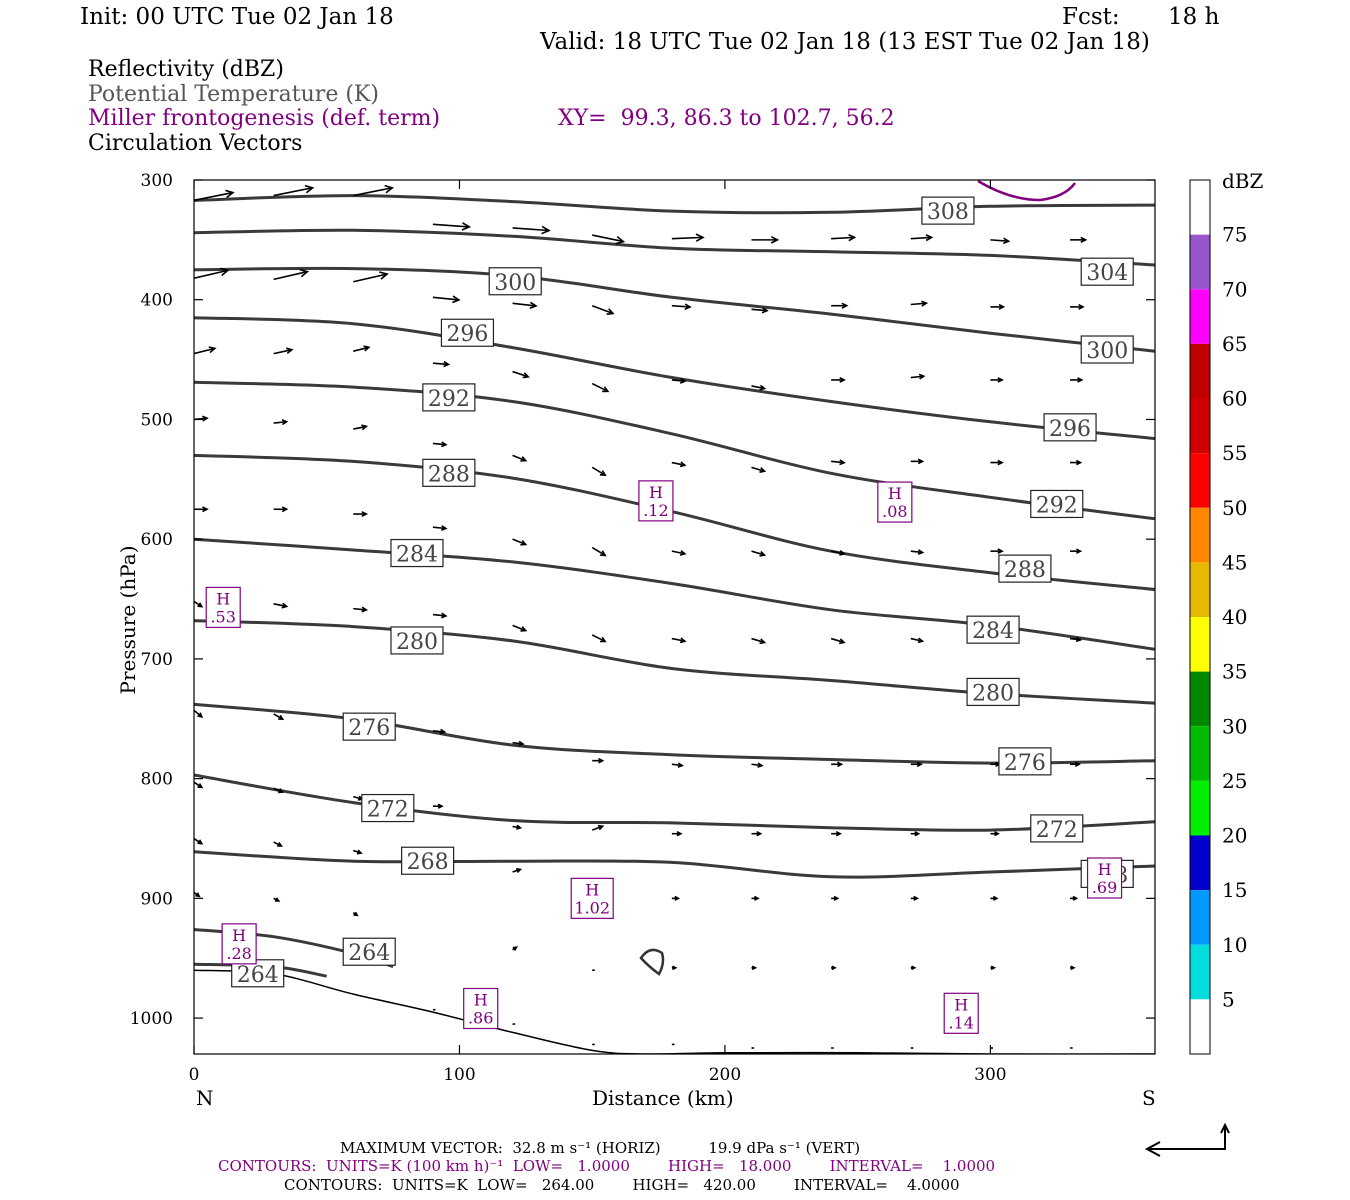 This screenshot has width=1350, height=1200. Describe the element at coordinates (592, 907) in the screenshot. I see `svg-text: 1.02` at that location.